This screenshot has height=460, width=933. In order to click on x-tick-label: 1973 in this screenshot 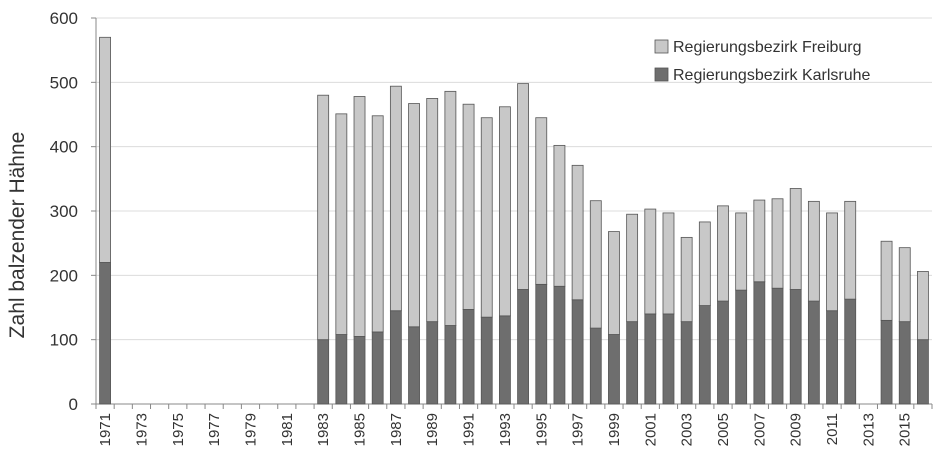, I will do `click(141, 429)`.